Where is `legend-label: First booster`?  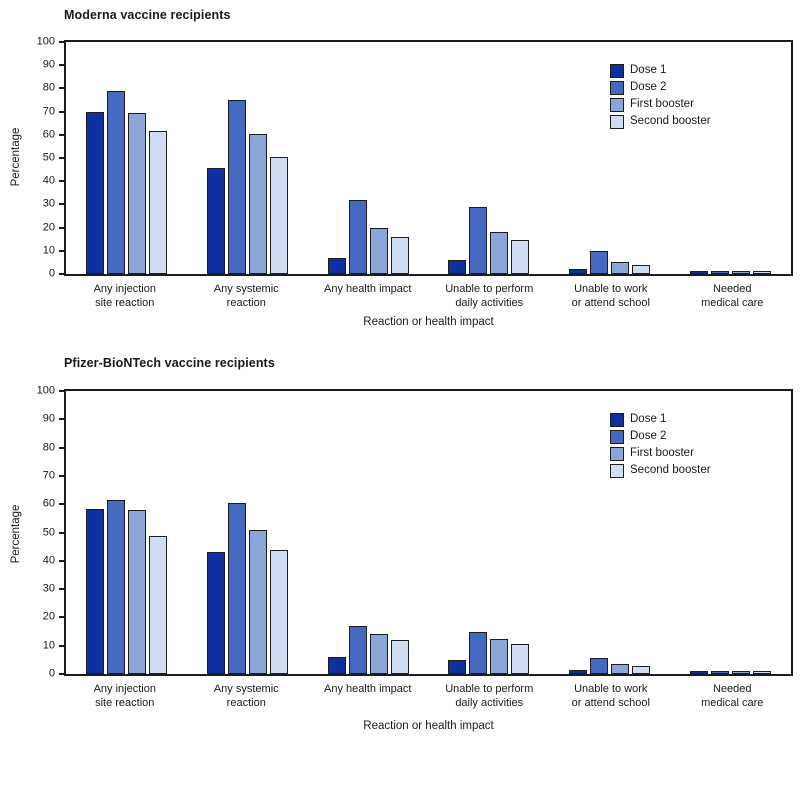
legend-label: First booster is located at coordinates (662, 453).